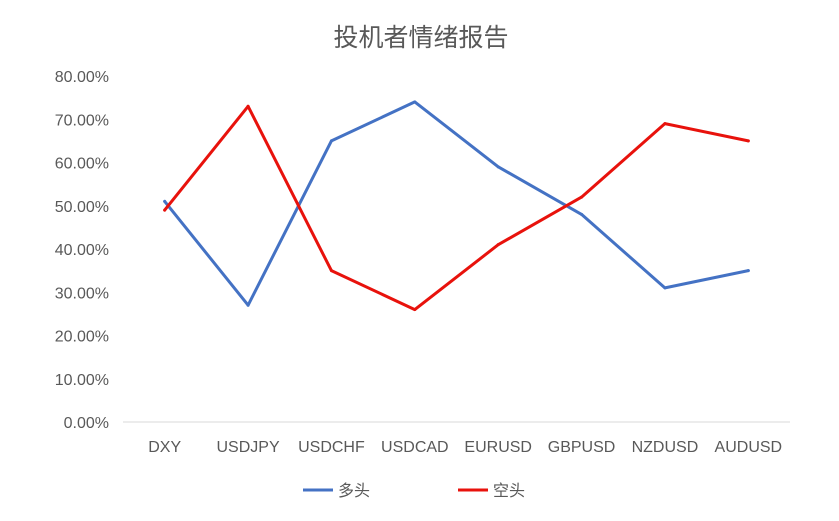  I want to click on x-tick-label: USDCAD, so click(415, 447).